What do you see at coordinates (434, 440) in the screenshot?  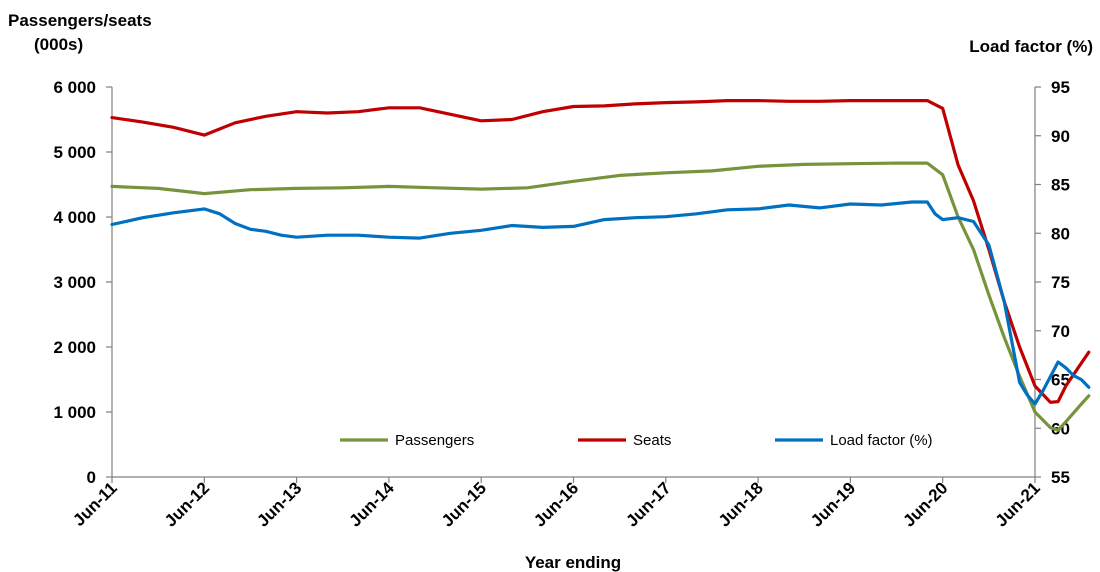 I see `legend-label: Passengers` at bounding box center [434, 440].